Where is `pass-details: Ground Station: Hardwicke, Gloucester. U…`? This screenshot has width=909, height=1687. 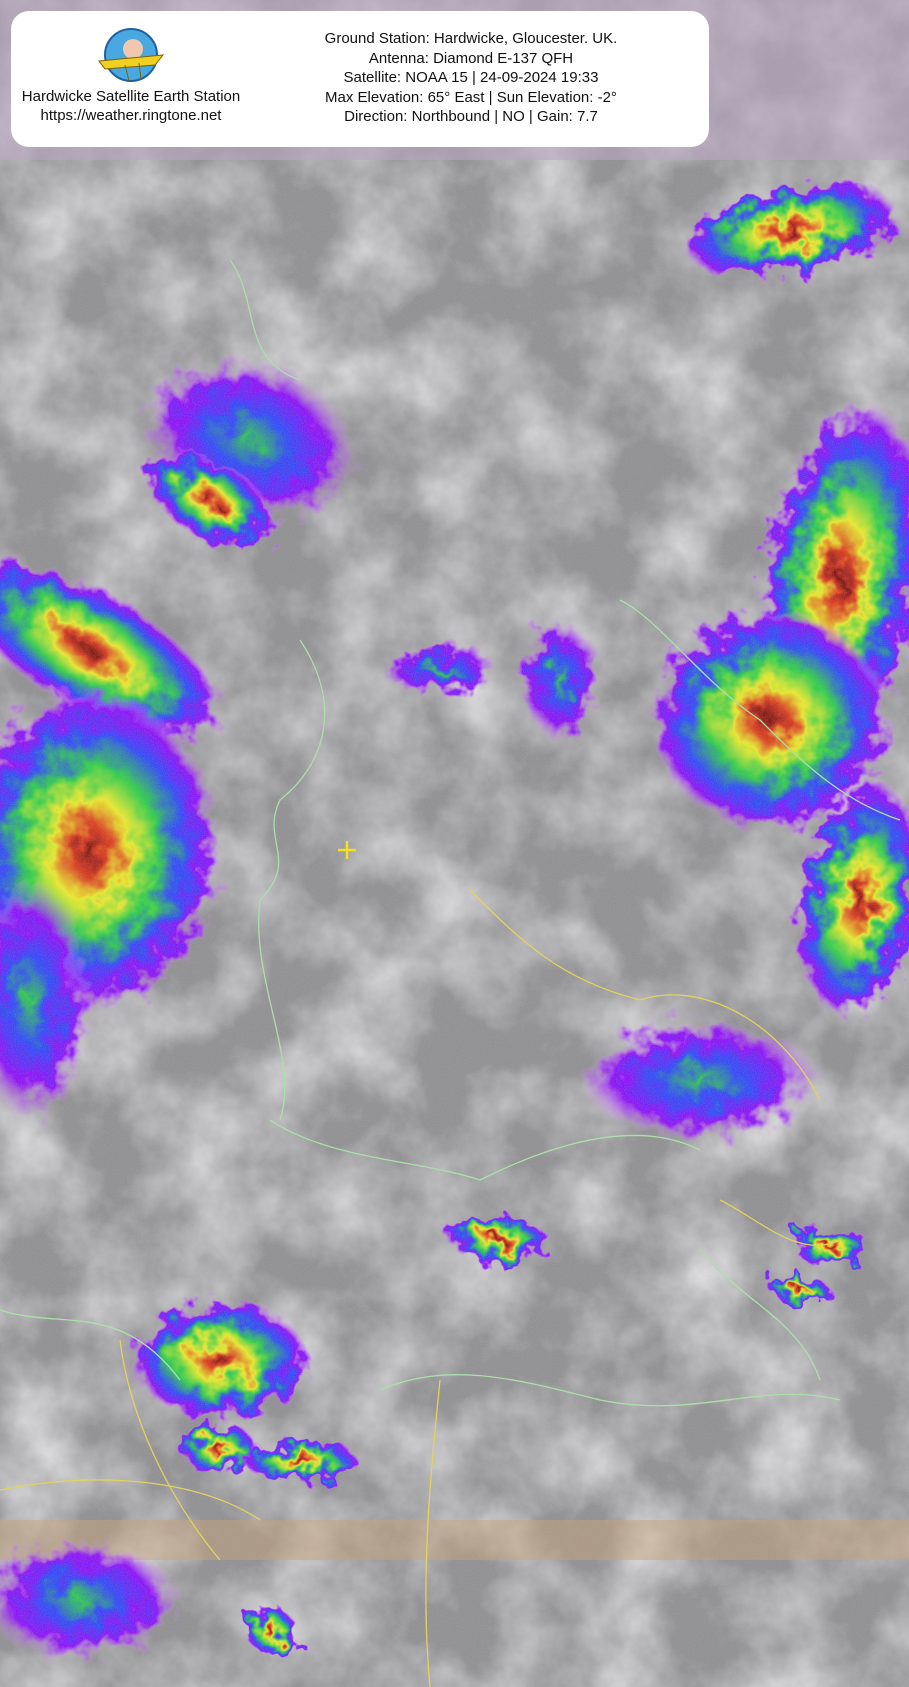
pass-details: Ground Station: Hardwicke, Gloucester. U… is located at coordinates (471, 78).